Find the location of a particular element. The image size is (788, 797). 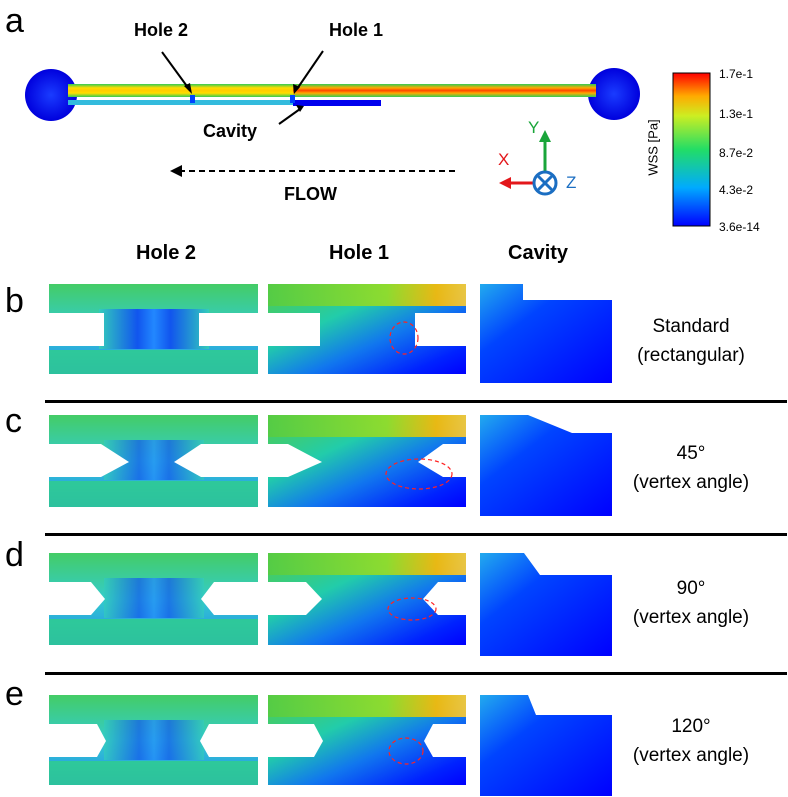

panel-letter-a: a is located at coordinates (14, 21).